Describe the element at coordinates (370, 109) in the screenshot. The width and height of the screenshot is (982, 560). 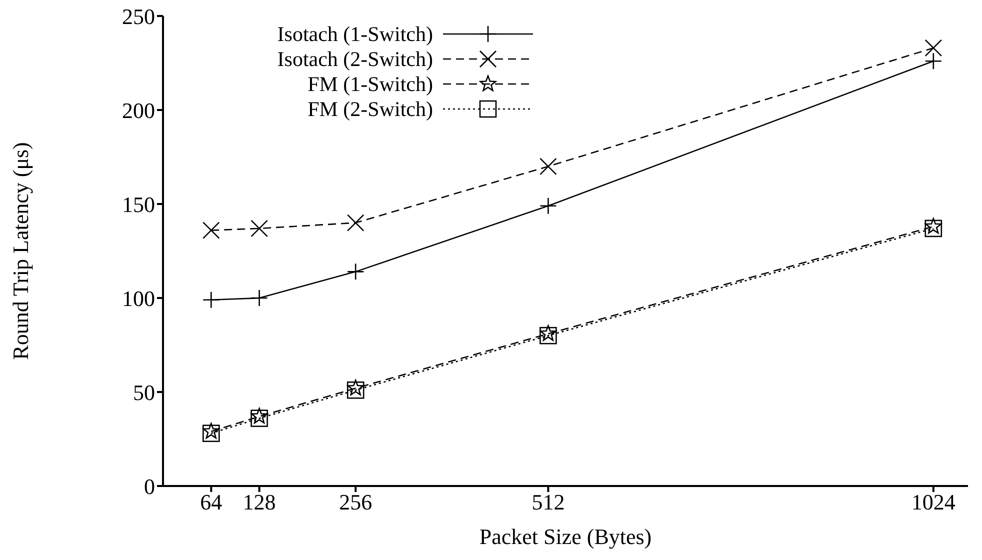
I see `legend-label: FM (2-Switch)` at that location.